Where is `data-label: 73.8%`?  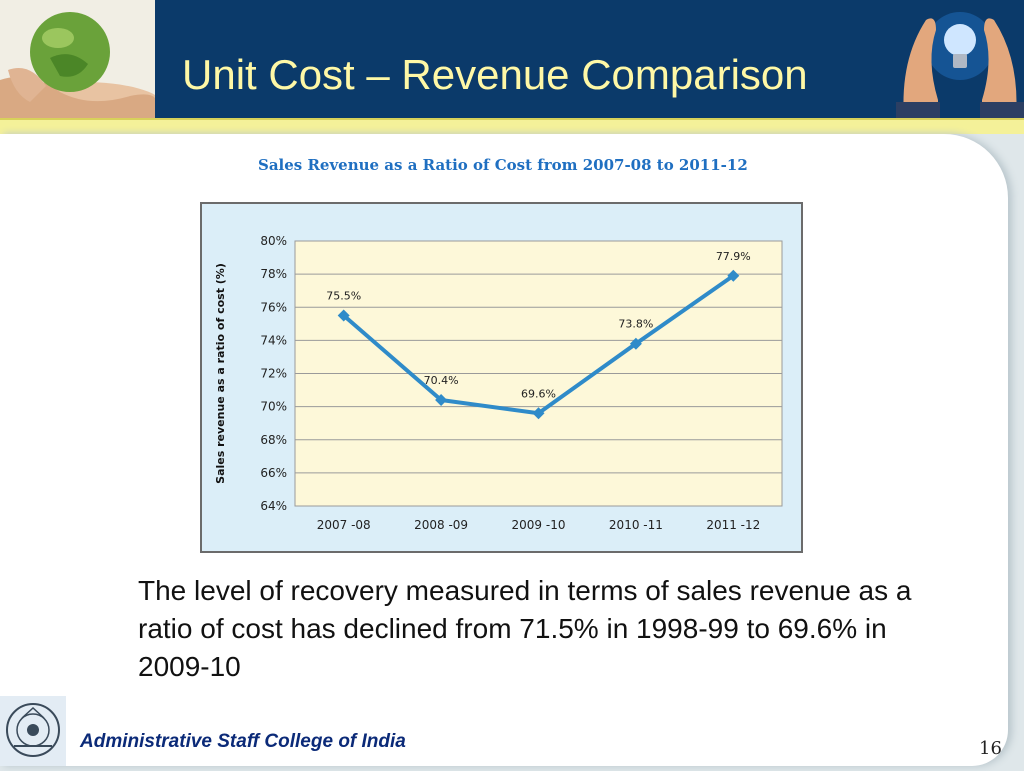 data-label: 73.8% is located at coordinates (635, 324).